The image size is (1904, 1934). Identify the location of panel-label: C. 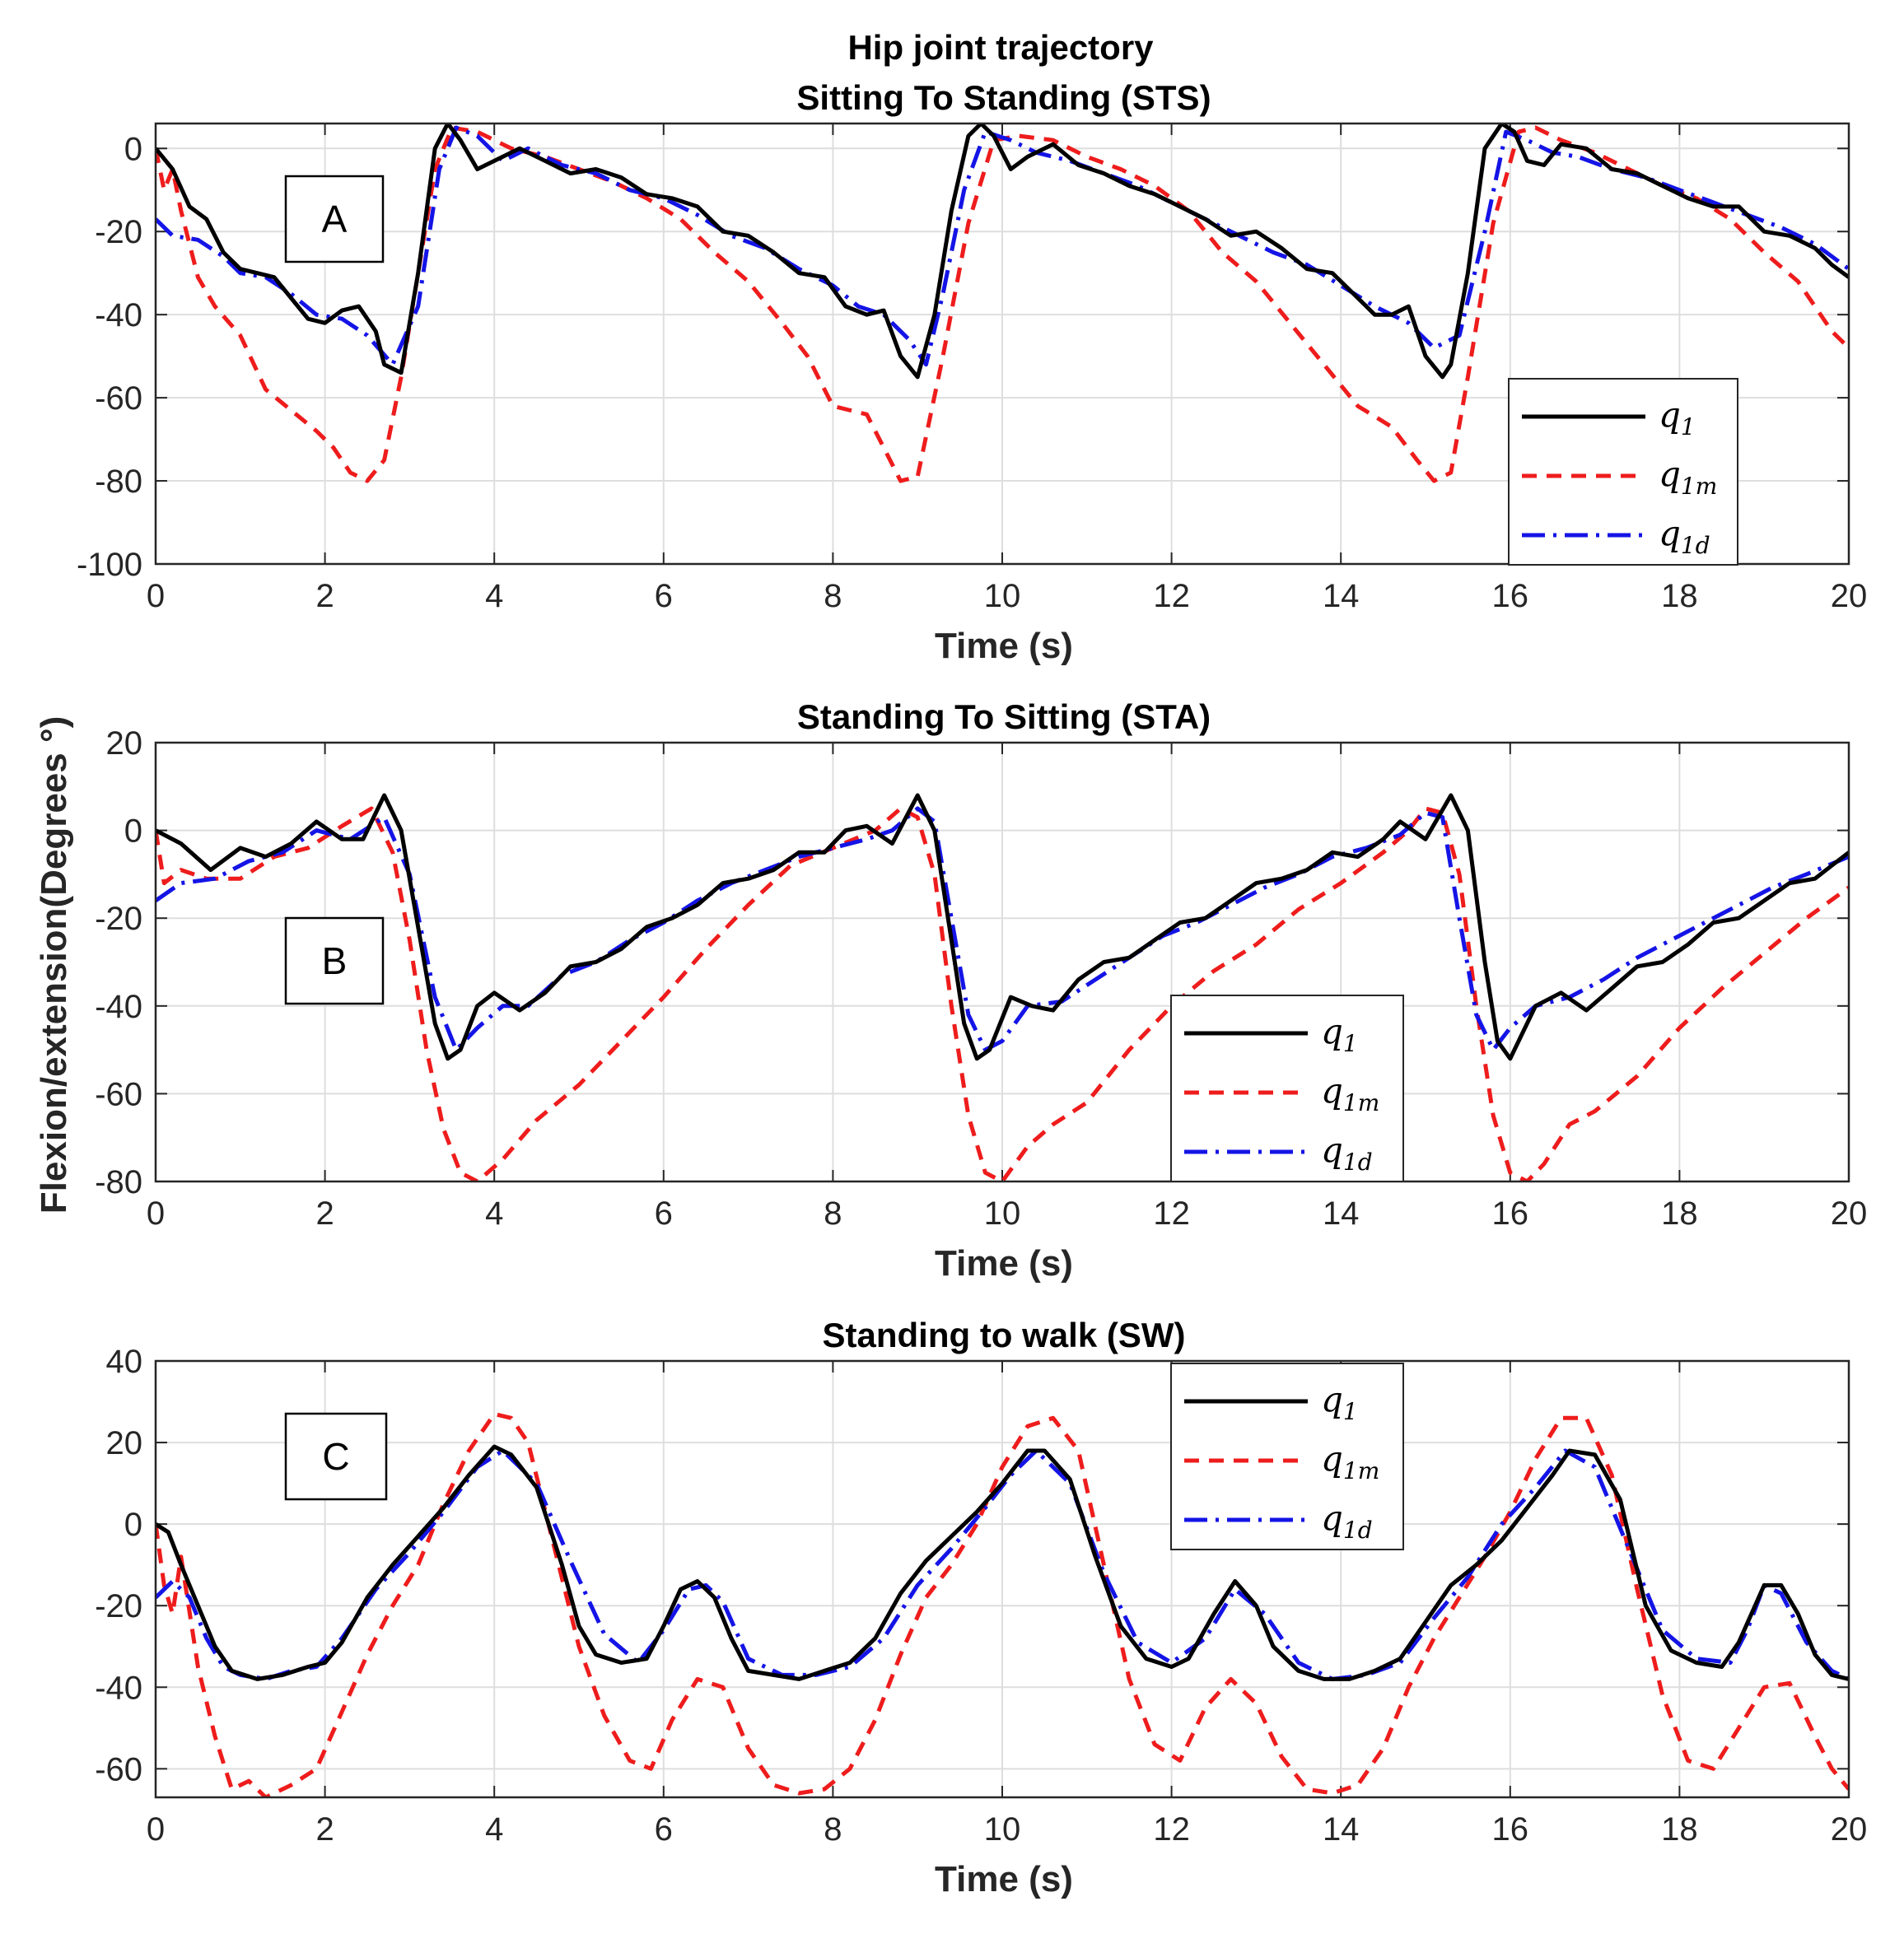
(335, 1456).